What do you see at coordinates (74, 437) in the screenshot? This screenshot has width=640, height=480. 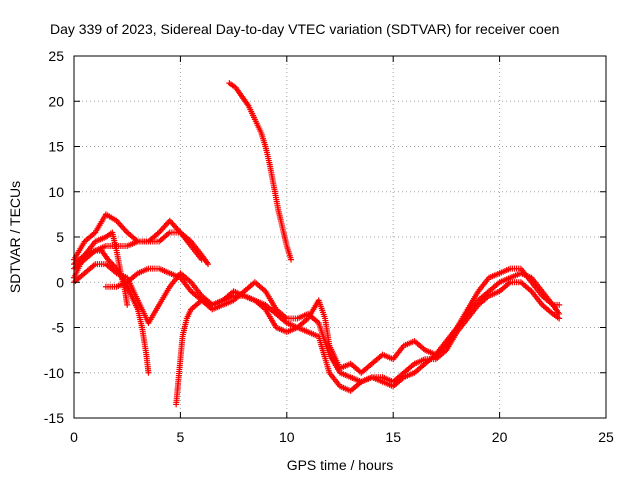 I see `x-tick-label: 0` at bounding box center [74, 437].